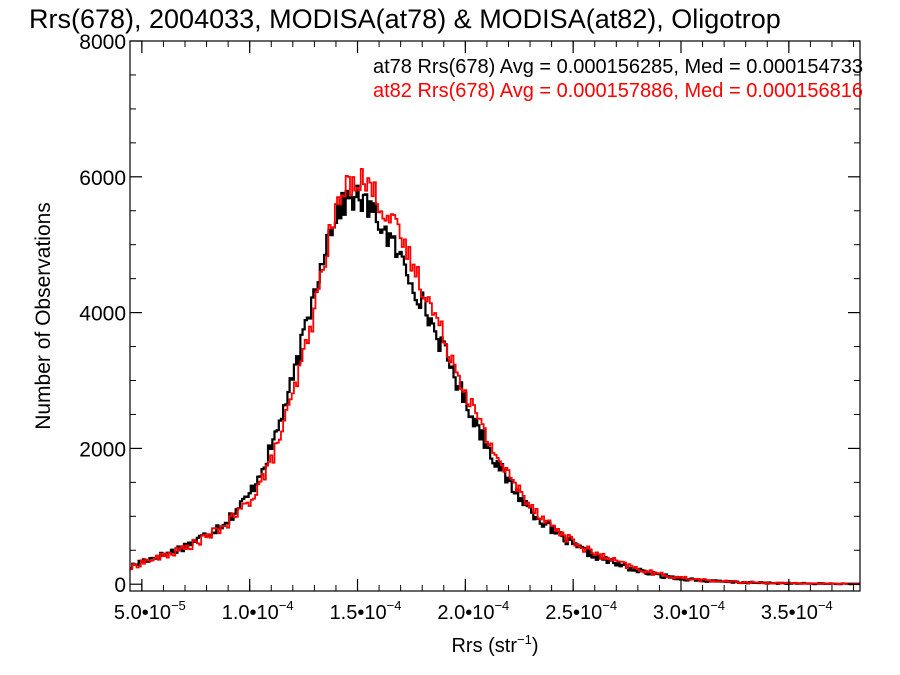 Image resolution: width=900 pixels, height=675 pixels. Describe the element at coordinates (573, 613) in the screenshot. I see `x-tick-mantissa: 2.5•10` at that location.